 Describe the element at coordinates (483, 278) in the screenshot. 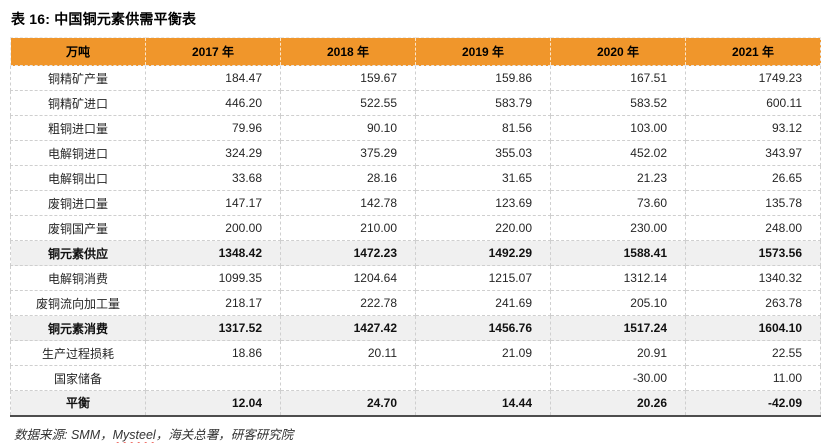

I see `cell-value: 1215.07` at that location.